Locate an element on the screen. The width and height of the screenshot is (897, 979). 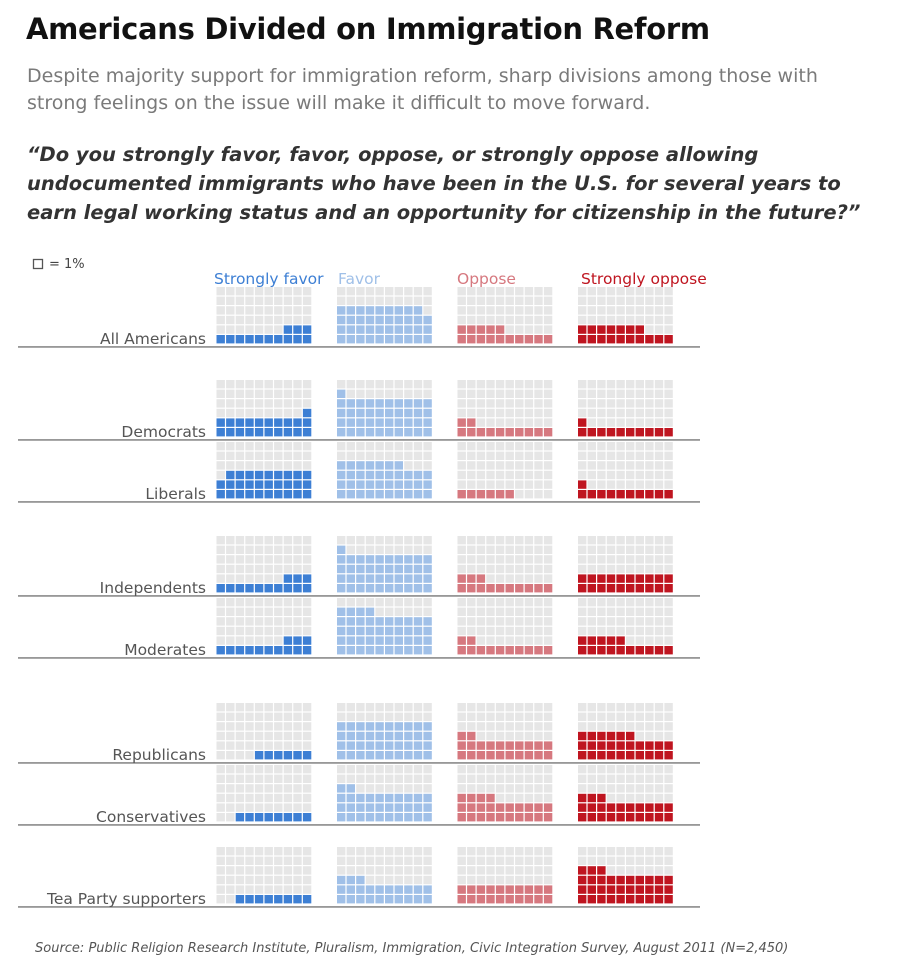
legend: Strongly favor Favor Oppose Strongly oppose is located at coordinates (460, 279).